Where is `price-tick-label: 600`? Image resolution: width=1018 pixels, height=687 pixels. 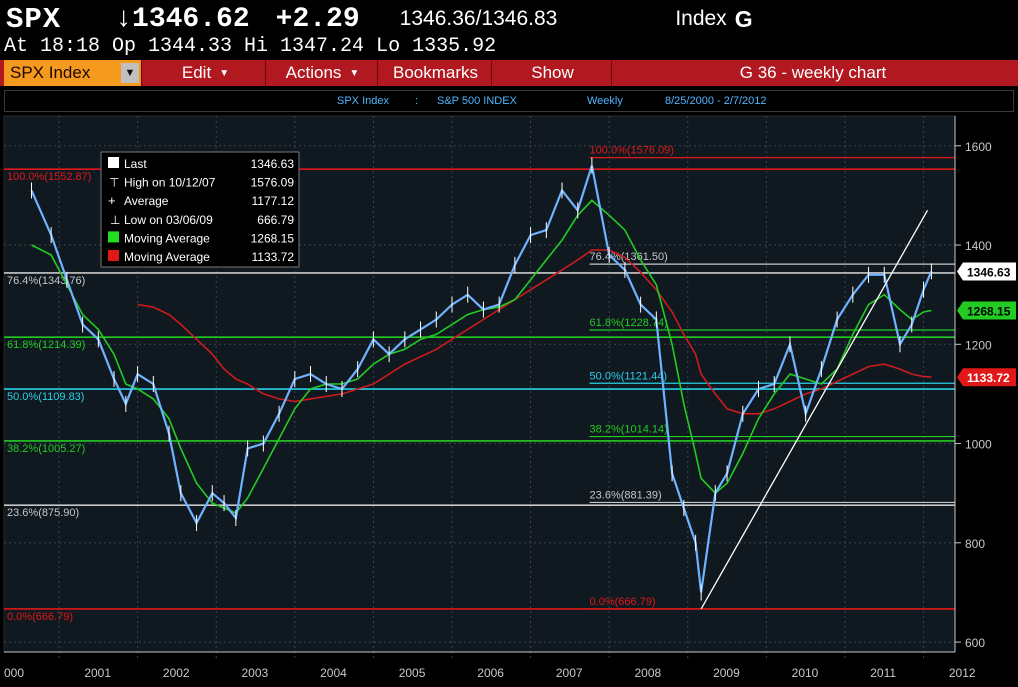 price-tick-label: 600 is located at coordinates (975, 643).